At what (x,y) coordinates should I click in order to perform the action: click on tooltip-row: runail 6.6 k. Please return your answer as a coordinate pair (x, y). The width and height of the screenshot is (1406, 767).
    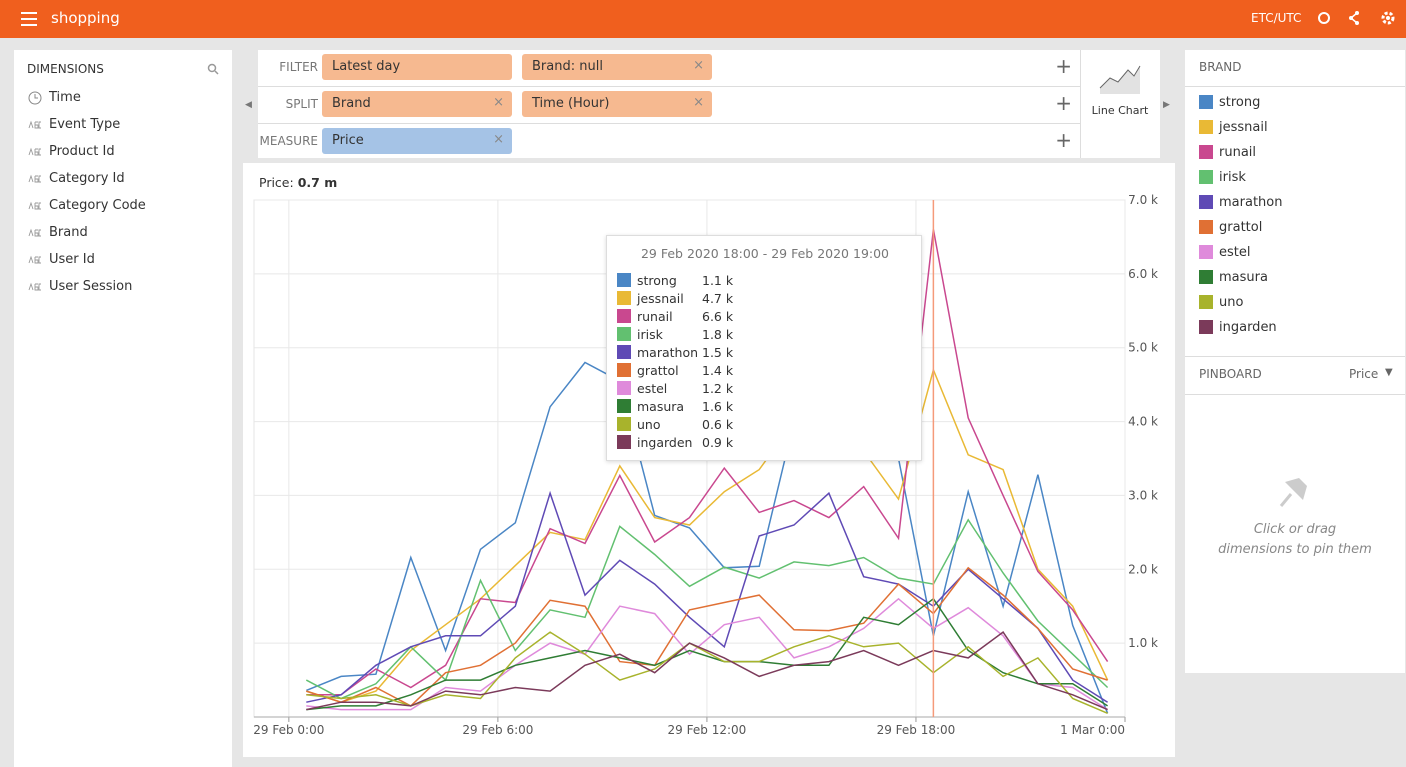
    Looking at the image, I should click on (675, 316).